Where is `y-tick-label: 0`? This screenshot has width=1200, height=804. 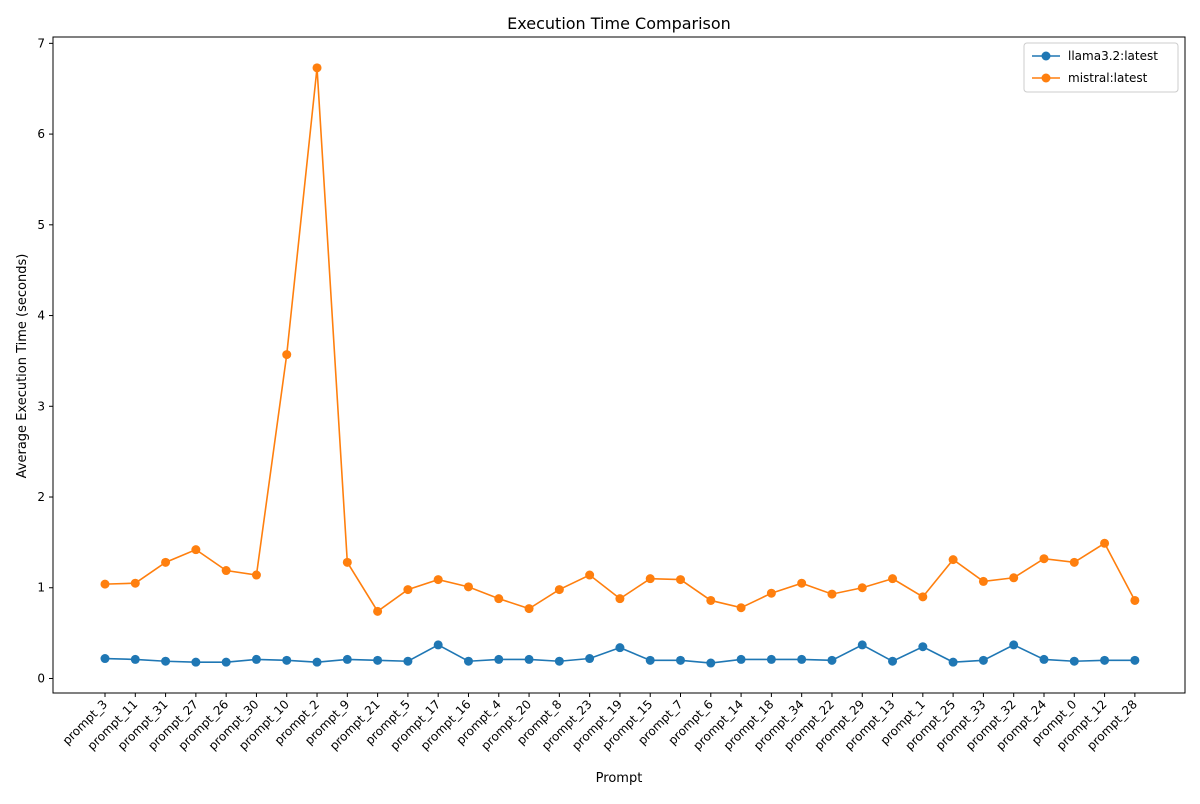 y-tick-label: 0 is located at coordinates (41, 678).